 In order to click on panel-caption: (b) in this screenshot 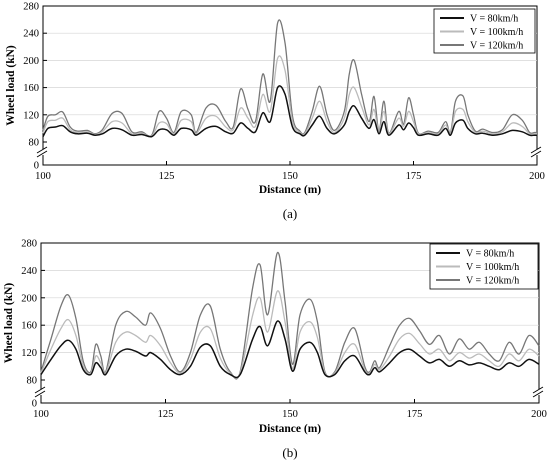, I will do `click(289, 452)`.